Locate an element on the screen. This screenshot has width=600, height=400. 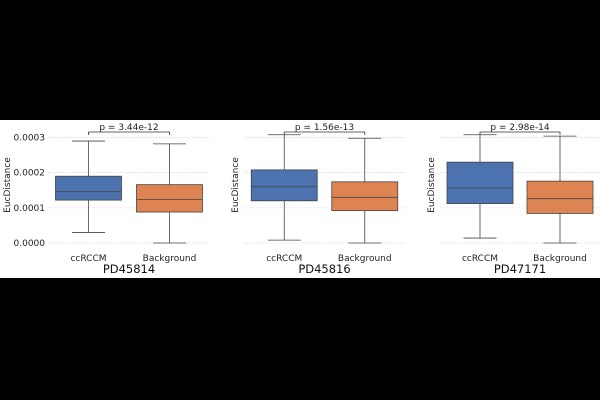
y-tick-labels: 0.0000 0.0001 0.0002 0.0003 is located at coordinates (30, 191).